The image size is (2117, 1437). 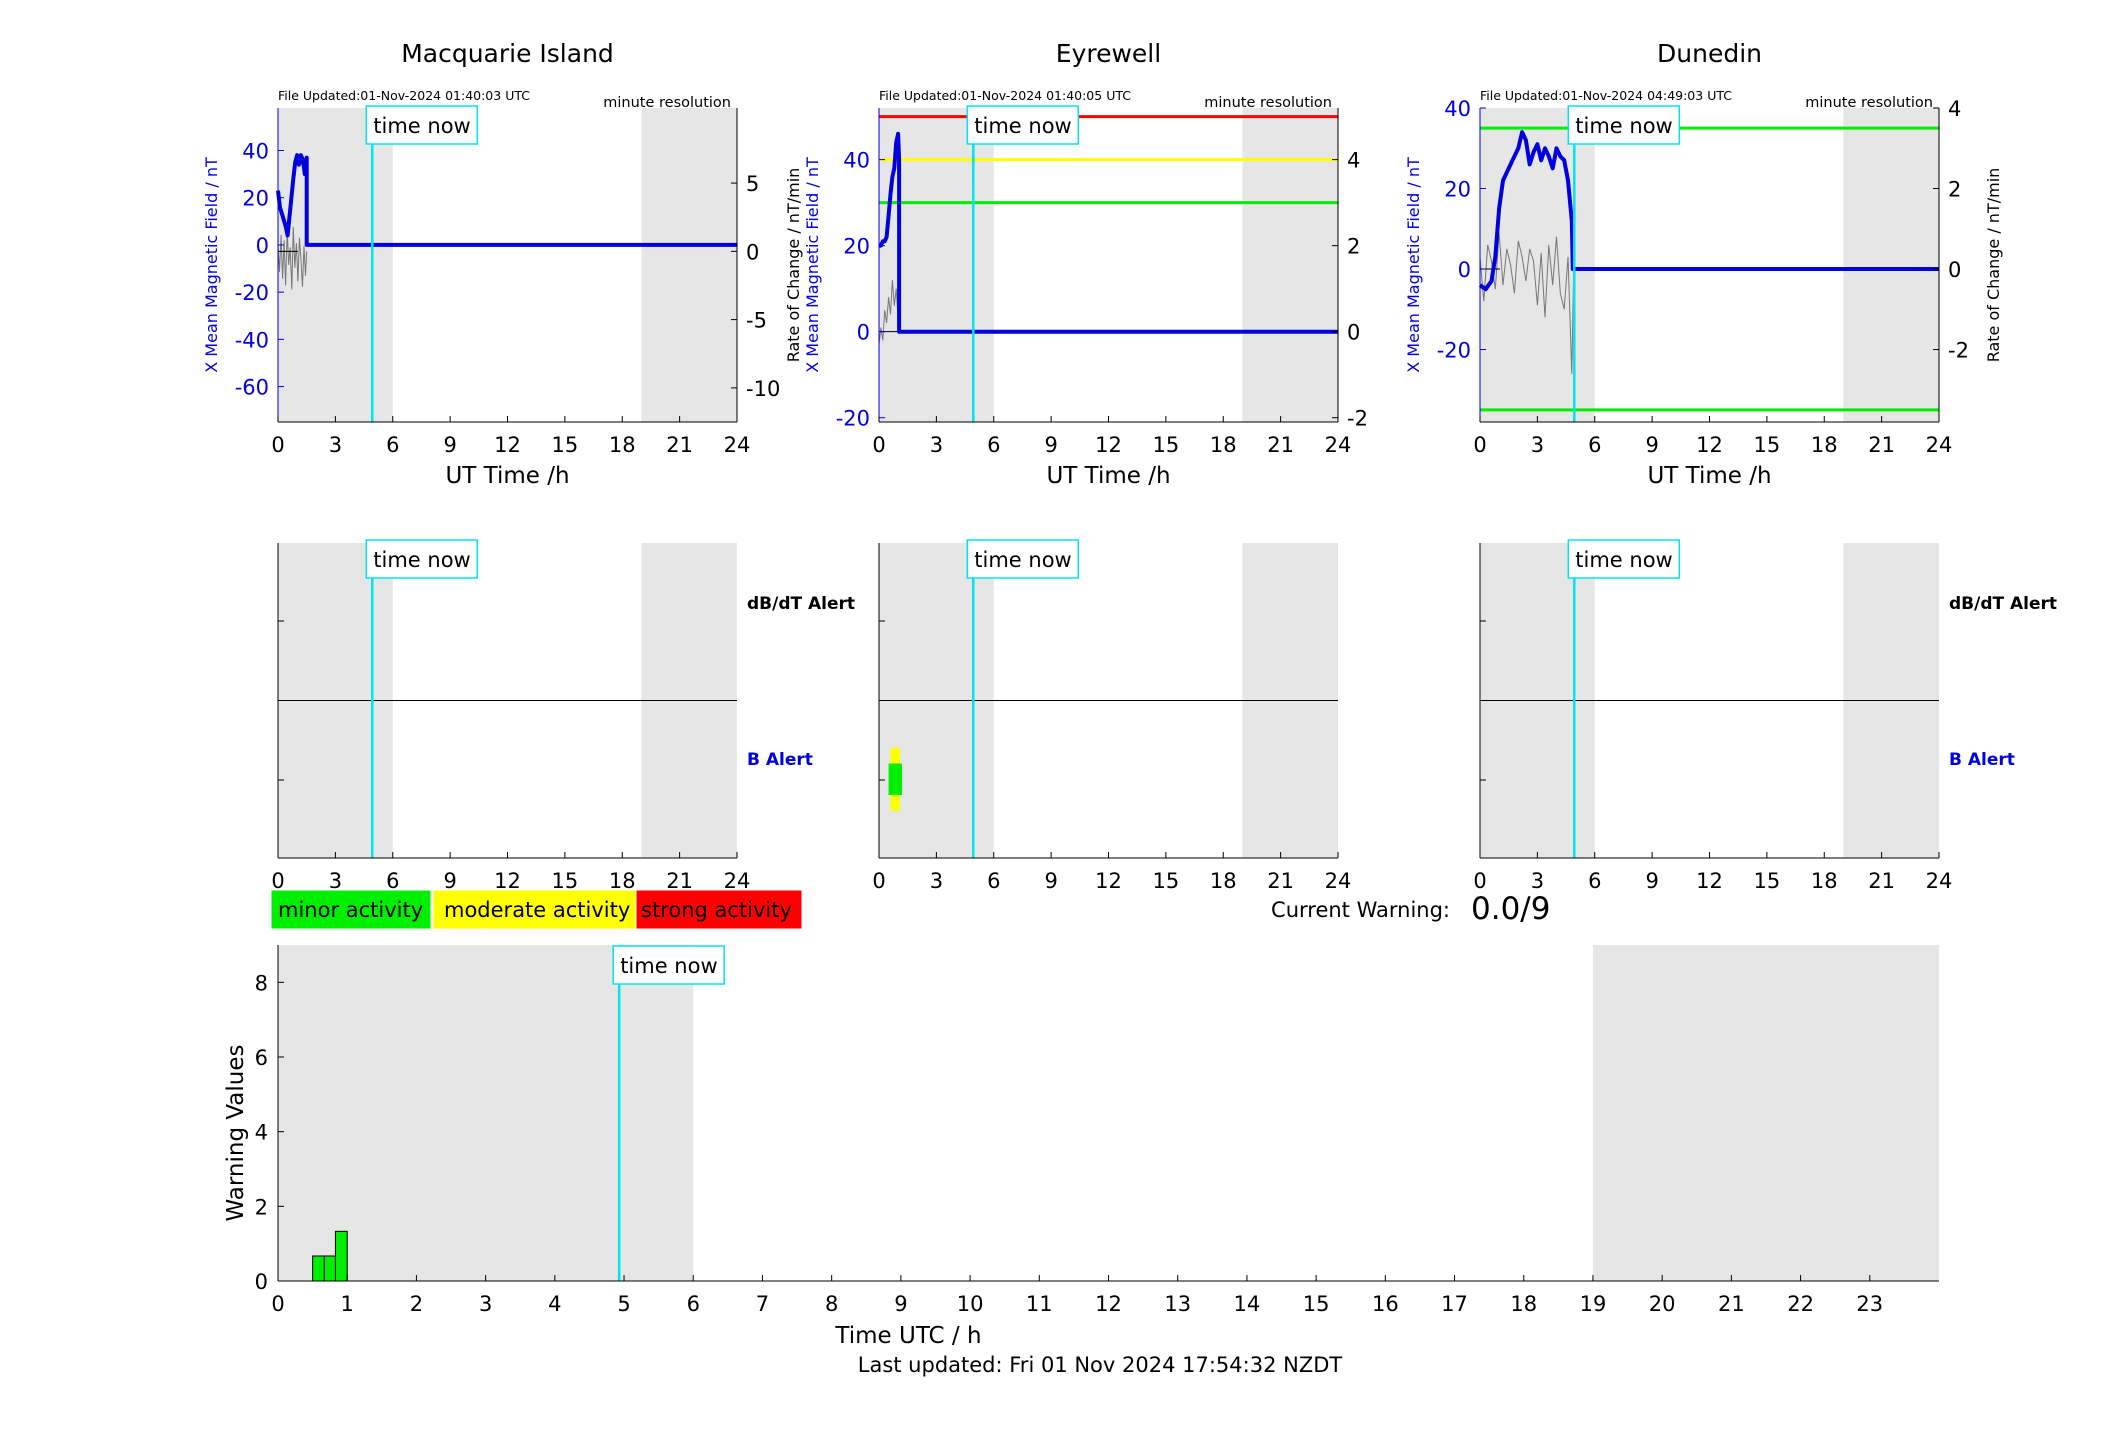 What do you see at coordinates (1360, 910) in the screenshot?
I see `current-warning-label: Current Warning:` at bounding box center [1360, 910].